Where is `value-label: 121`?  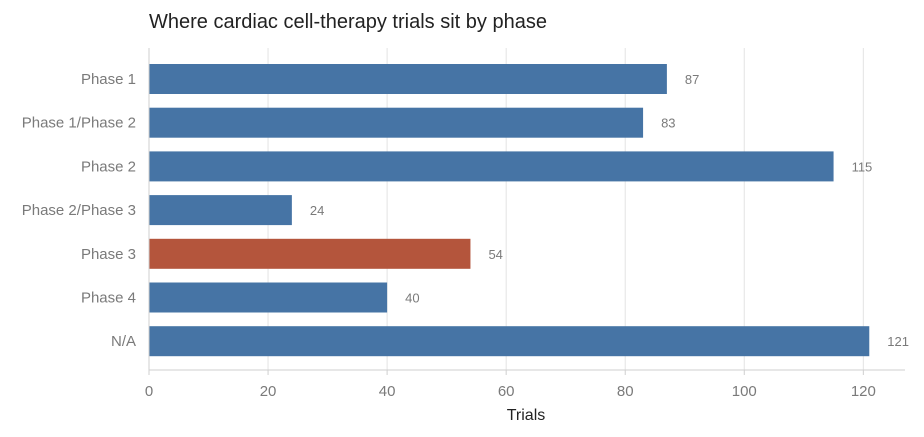 value-label: 121 is located at coordinates (898, 341).